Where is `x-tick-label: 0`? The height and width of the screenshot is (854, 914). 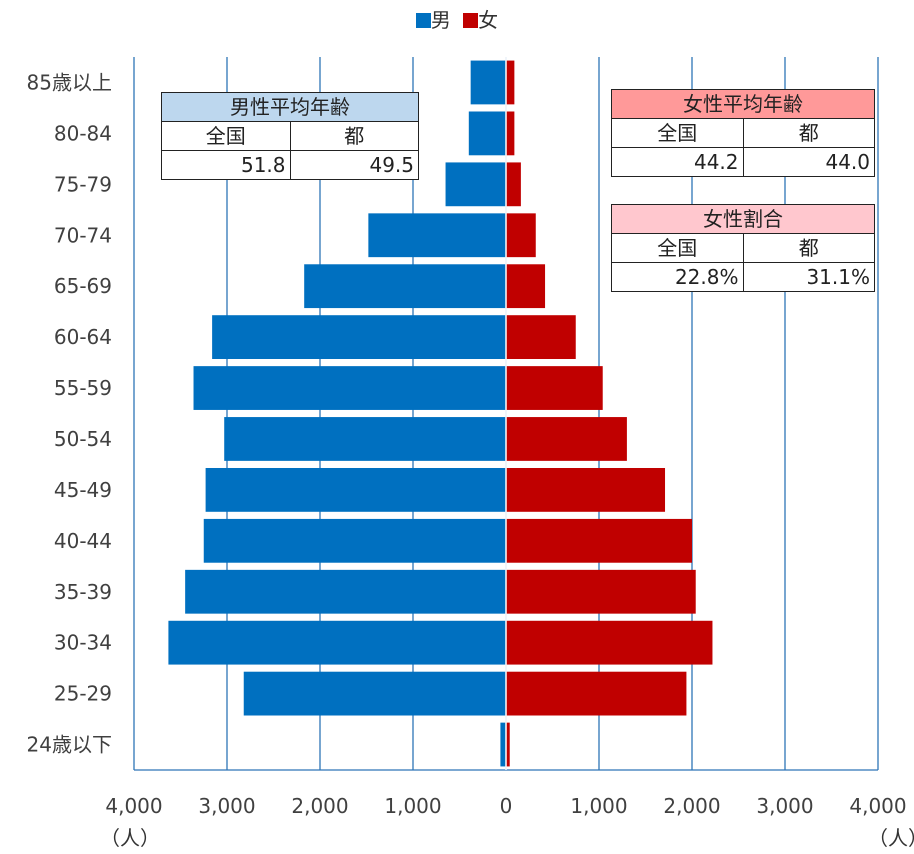 x-tick-label: 0 is located at coordinates (506, 806).